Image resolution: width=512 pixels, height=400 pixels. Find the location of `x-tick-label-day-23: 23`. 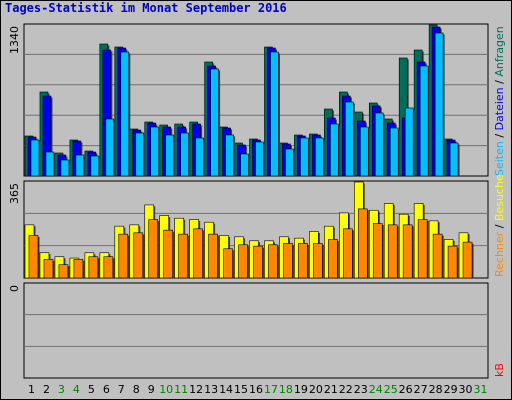

x-tick-label-day-23: 23 is located at coordinates (361, 389).